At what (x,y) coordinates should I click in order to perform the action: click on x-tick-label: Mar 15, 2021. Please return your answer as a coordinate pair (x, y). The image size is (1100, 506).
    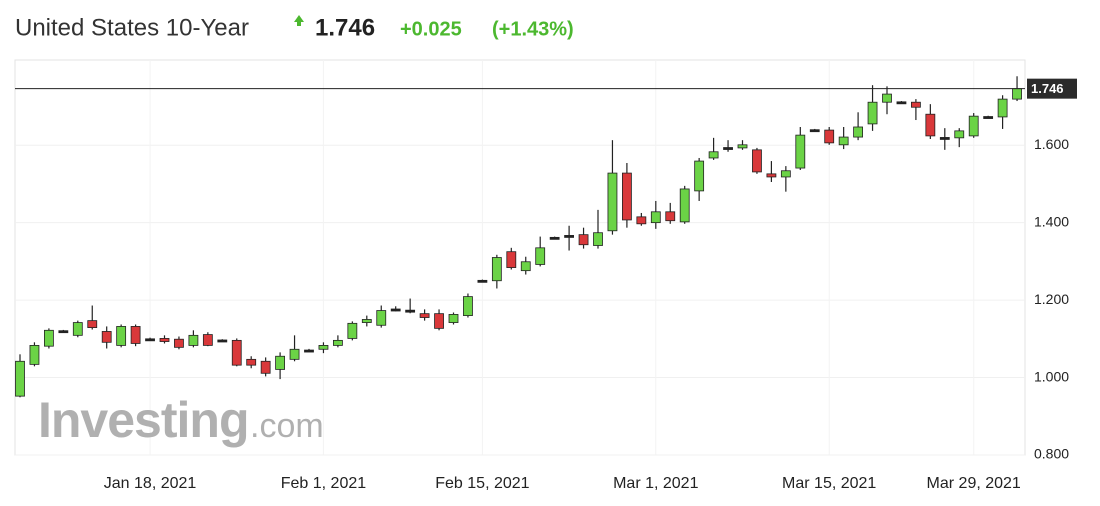
    Looking at the image, I should click on (829, 483).